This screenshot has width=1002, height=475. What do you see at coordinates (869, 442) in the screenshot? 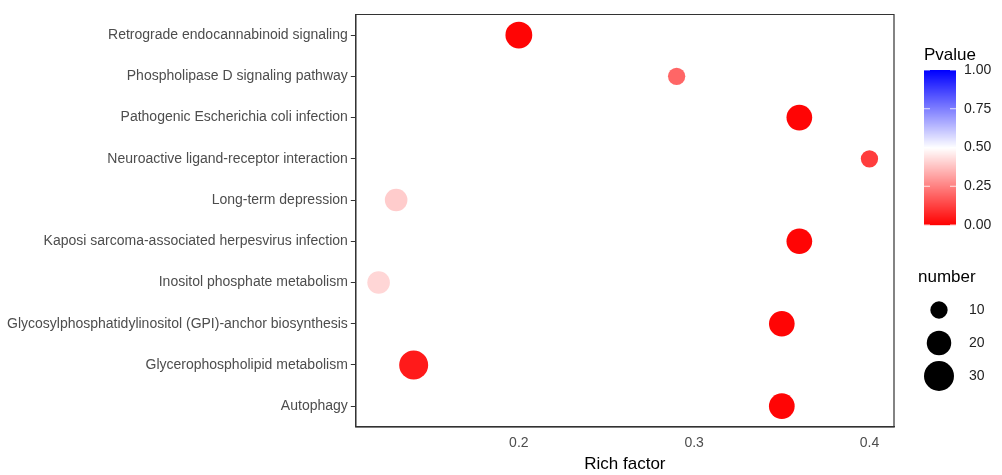
I see `x-tick-label: 0.4` at bounding box center [869, 442].